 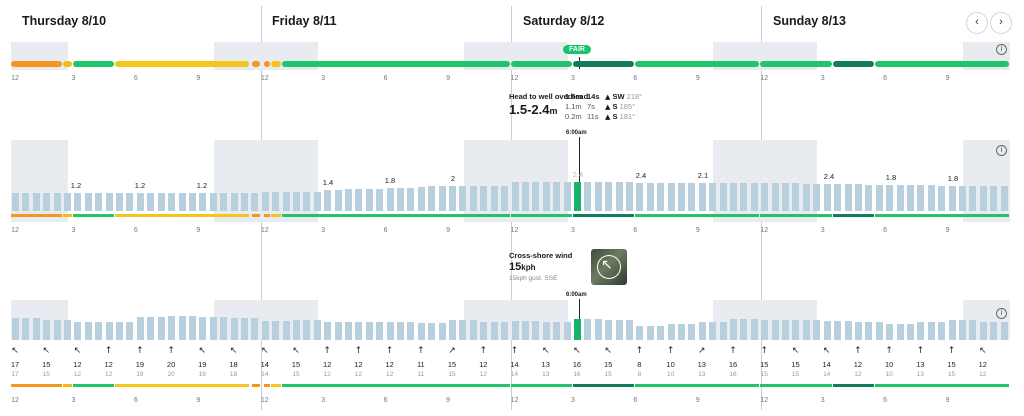 What do you see at coordinates (609, 267) in the screenshot?
I see `wind-map-thumbnail: ↖` at bounding box center [609, 267].